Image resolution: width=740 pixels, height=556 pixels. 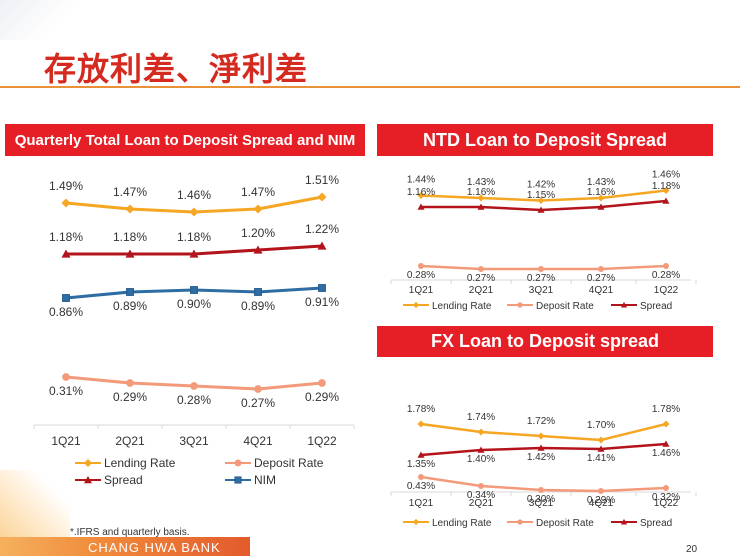 I want to click on chart-0-nim-data-label: 0.90%, so click(x=194, y=304).